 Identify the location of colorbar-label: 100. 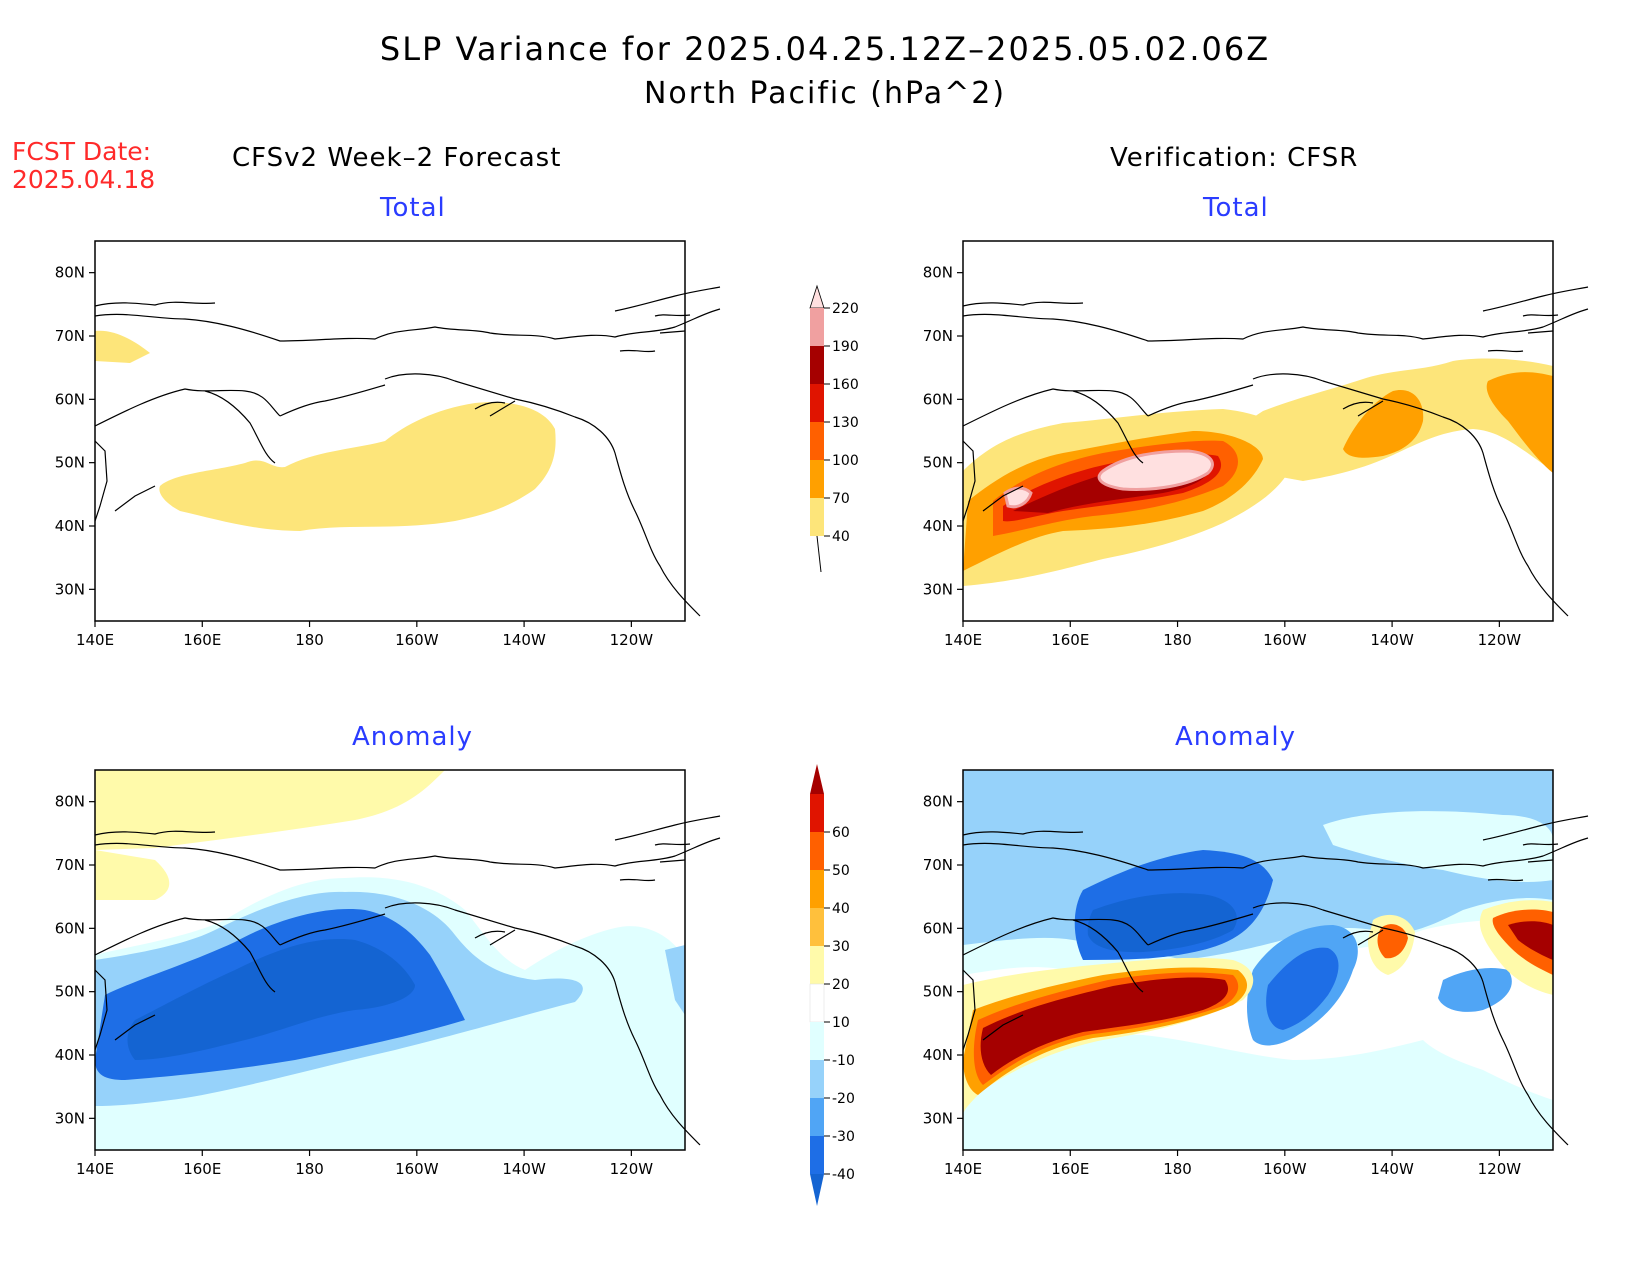
(845, 461).